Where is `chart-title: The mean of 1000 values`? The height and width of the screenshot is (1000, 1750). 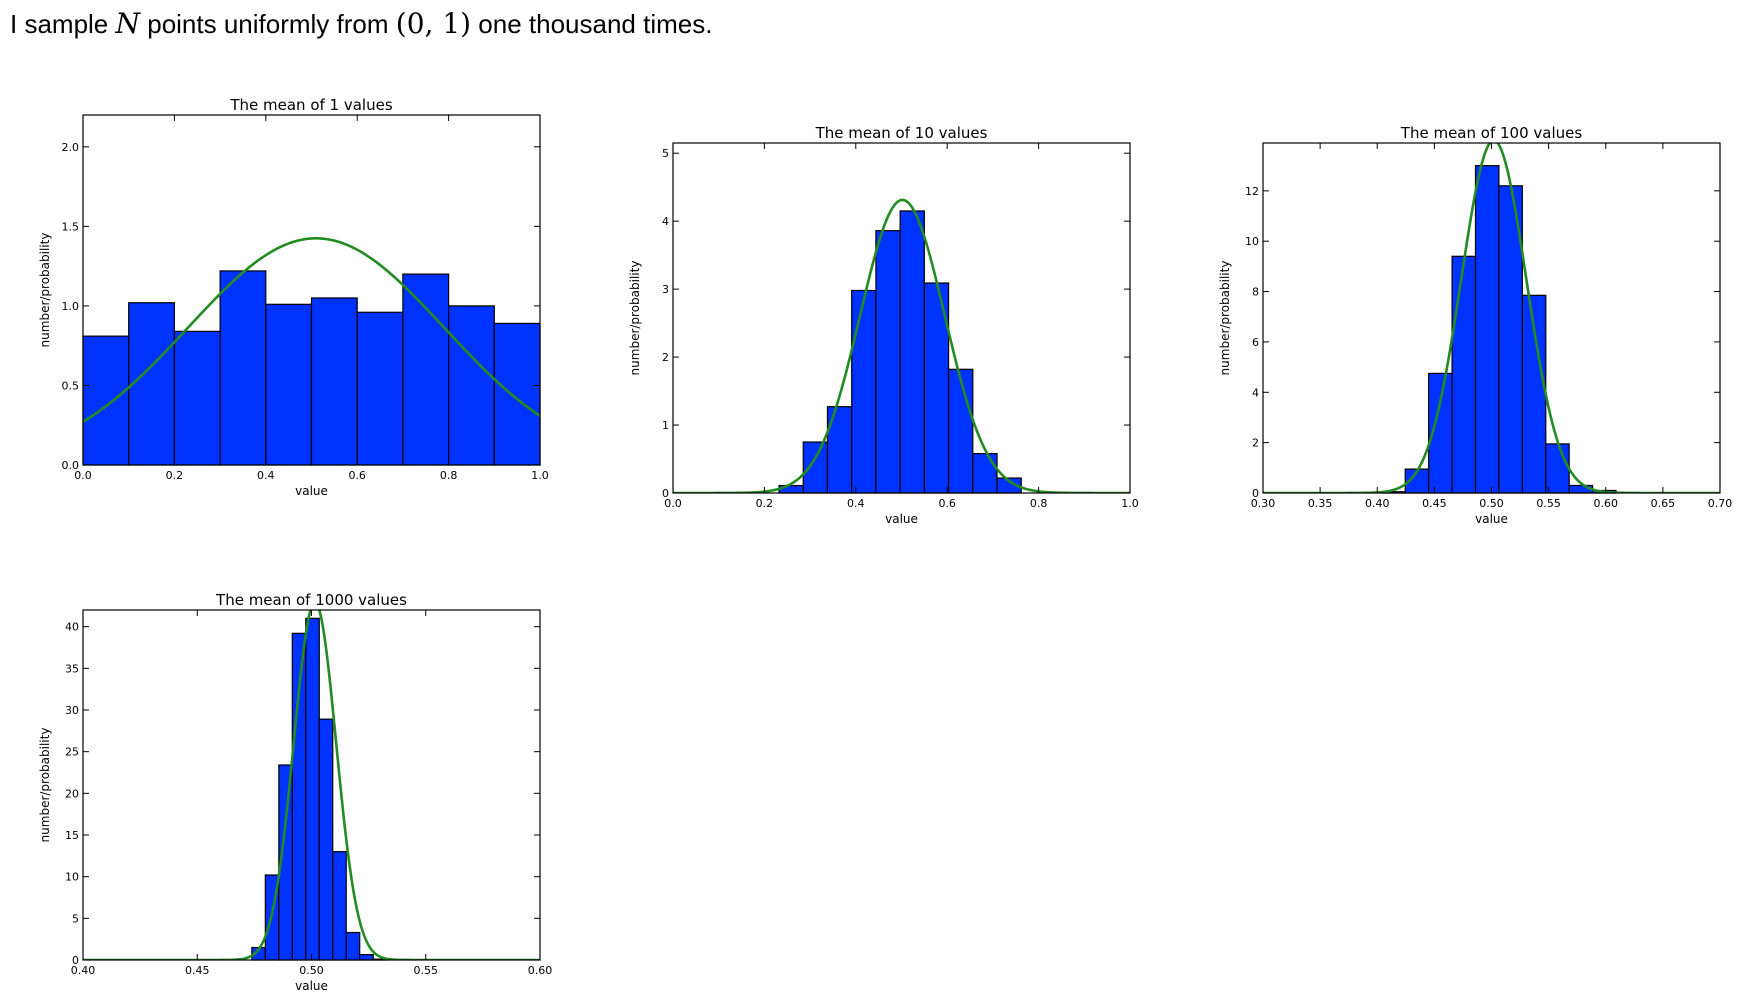
chart-title: The mean of 1000 values is located at coordinates (311, 600).